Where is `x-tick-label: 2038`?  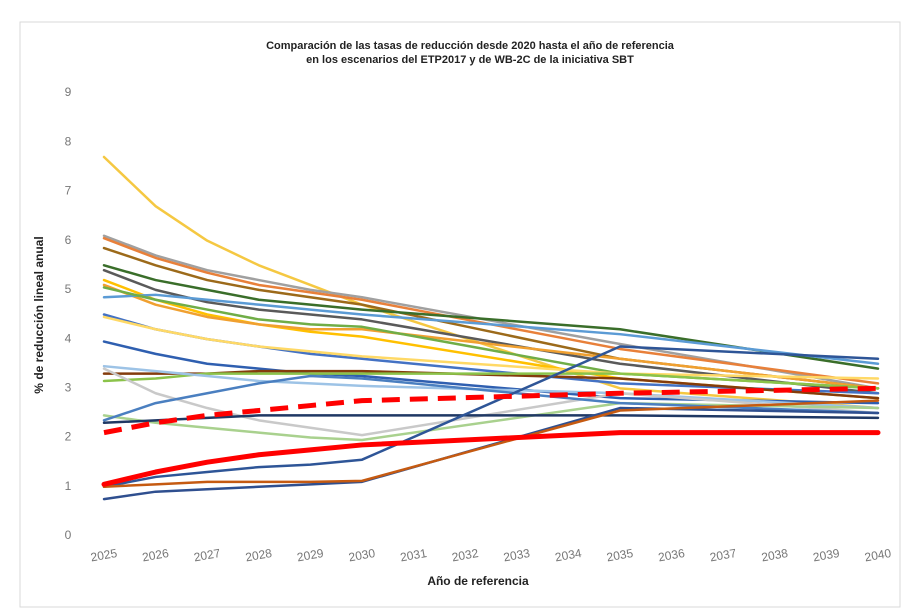
x-tick-label: 2038 is located at coordinates (774, 555).